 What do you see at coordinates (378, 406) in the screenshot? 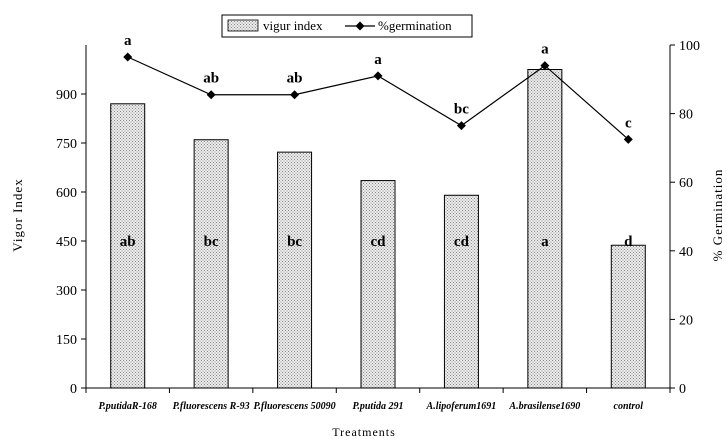
I see `x-tick-label: P.putida 291` at bounding box center [378, 406].